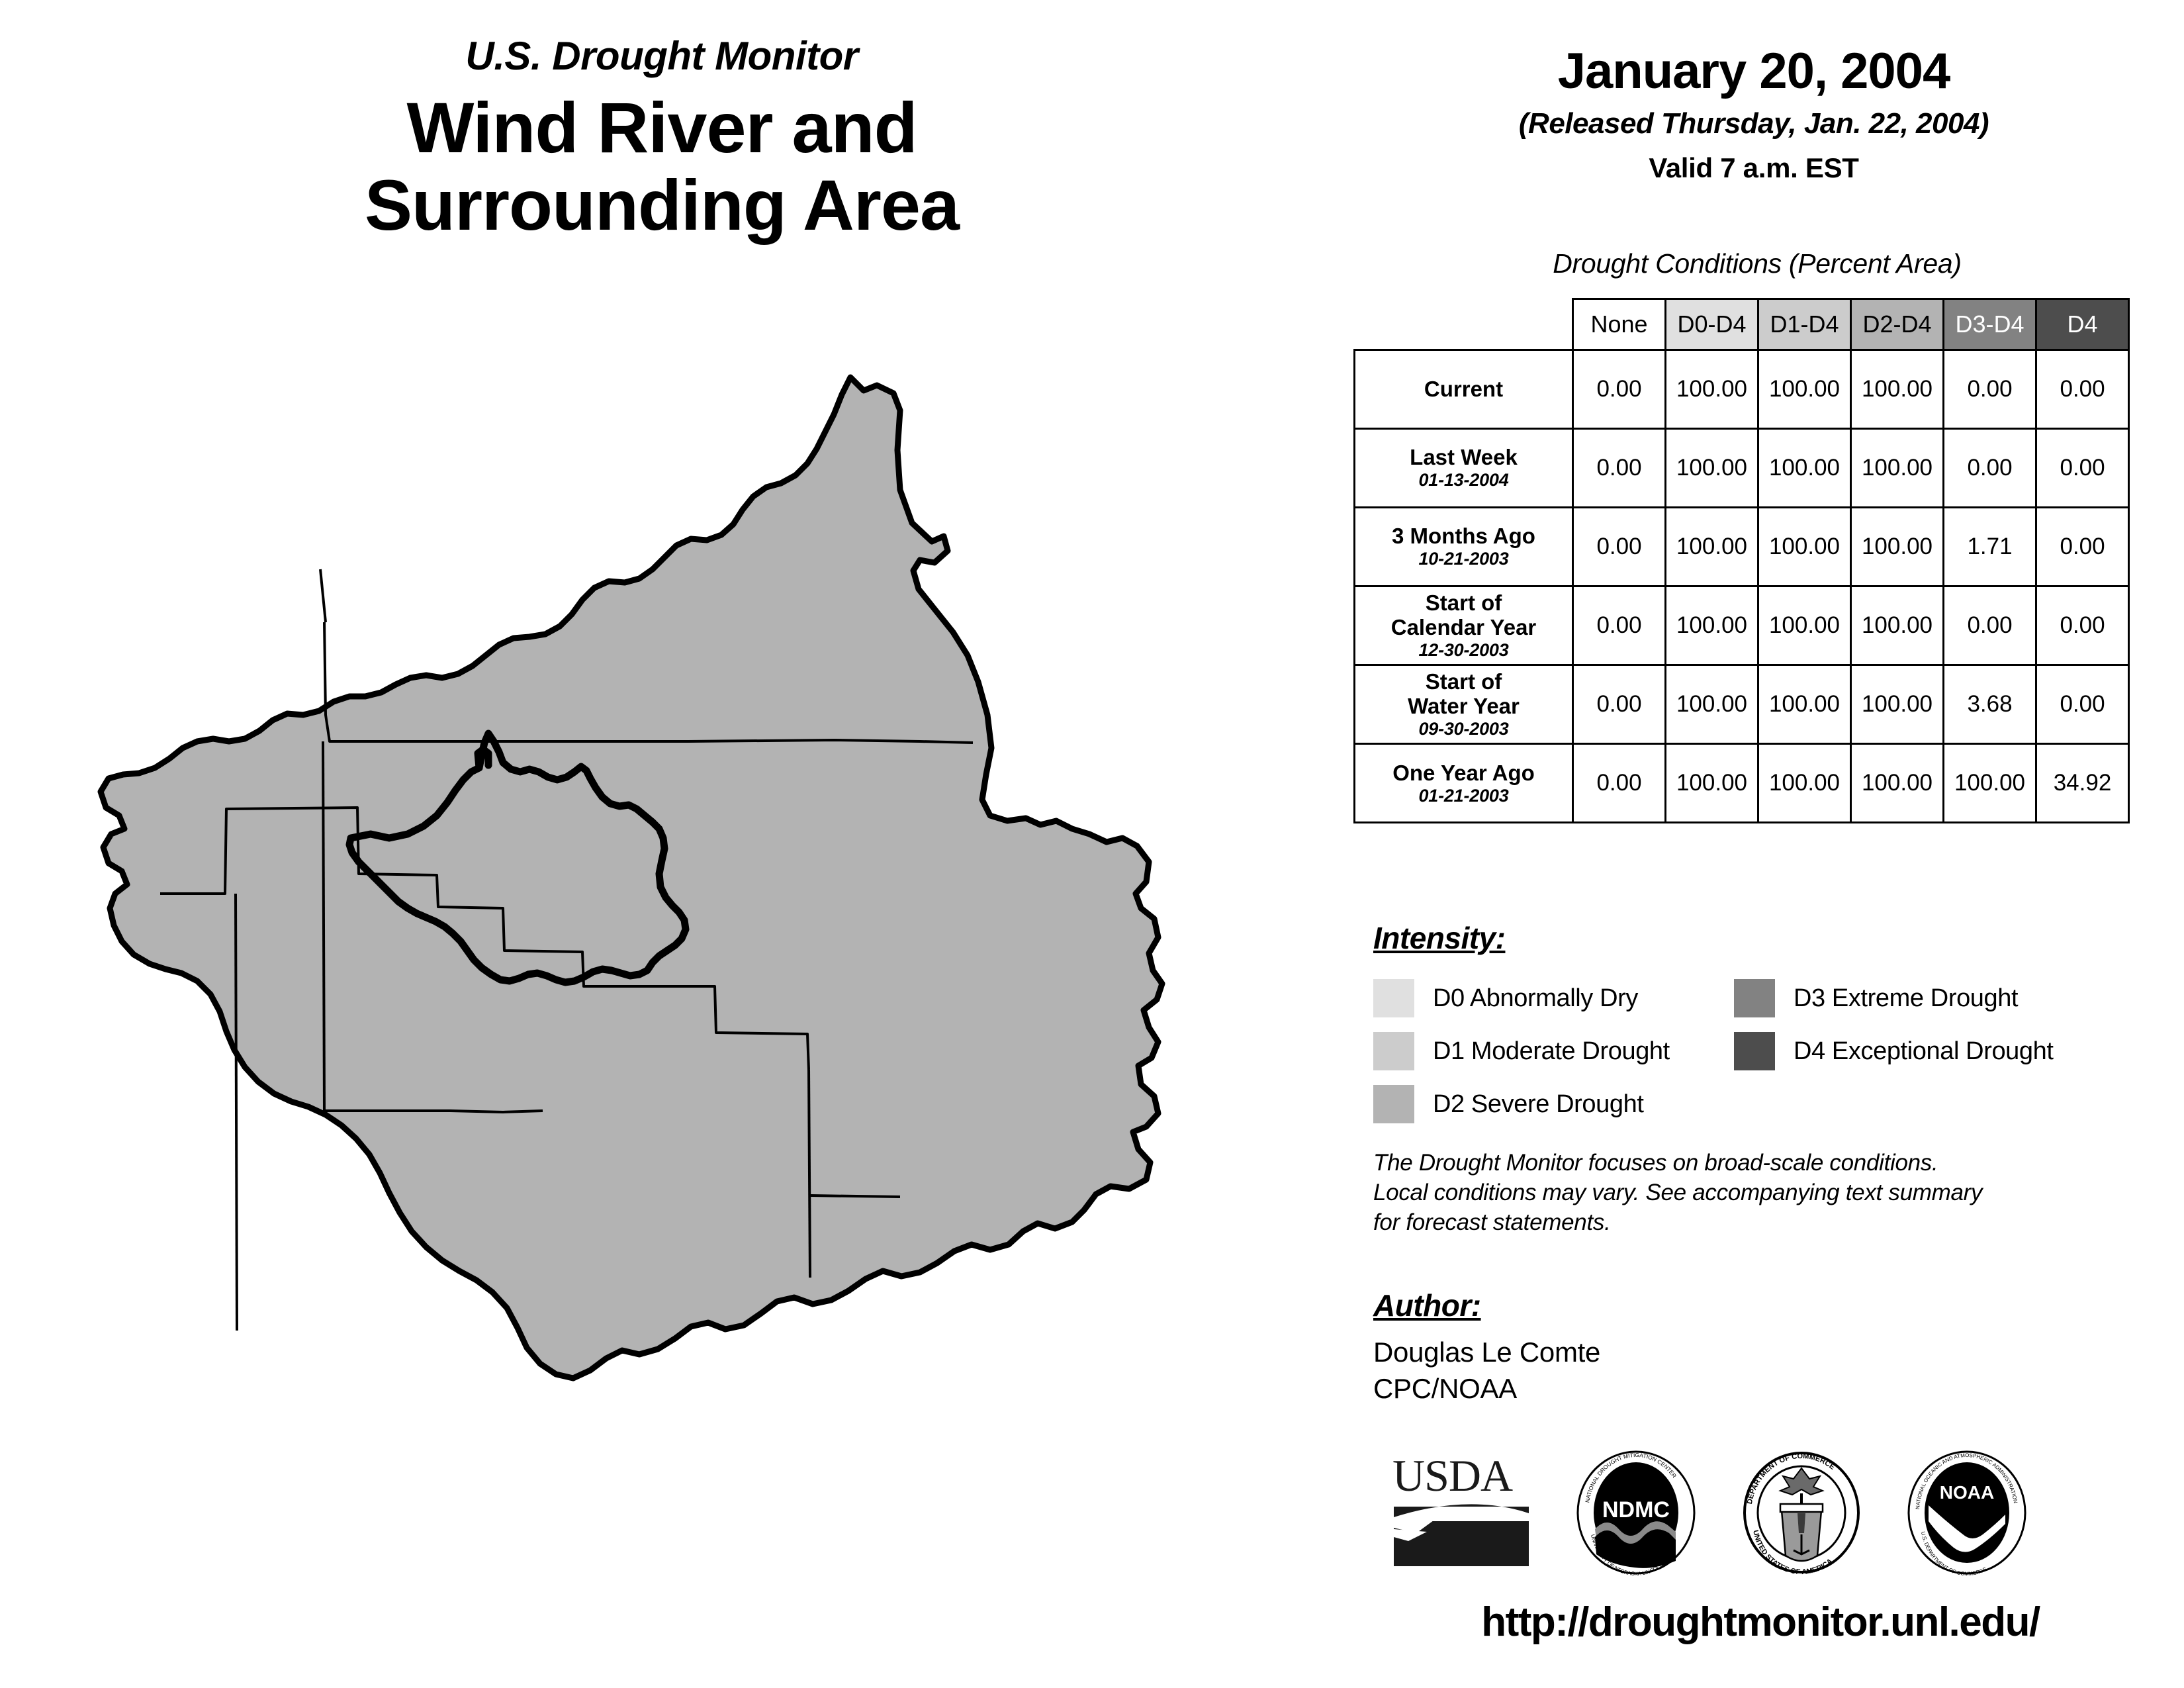  I want to click on cell-calyear-d3d4: 0.00, so click(1989, 626).